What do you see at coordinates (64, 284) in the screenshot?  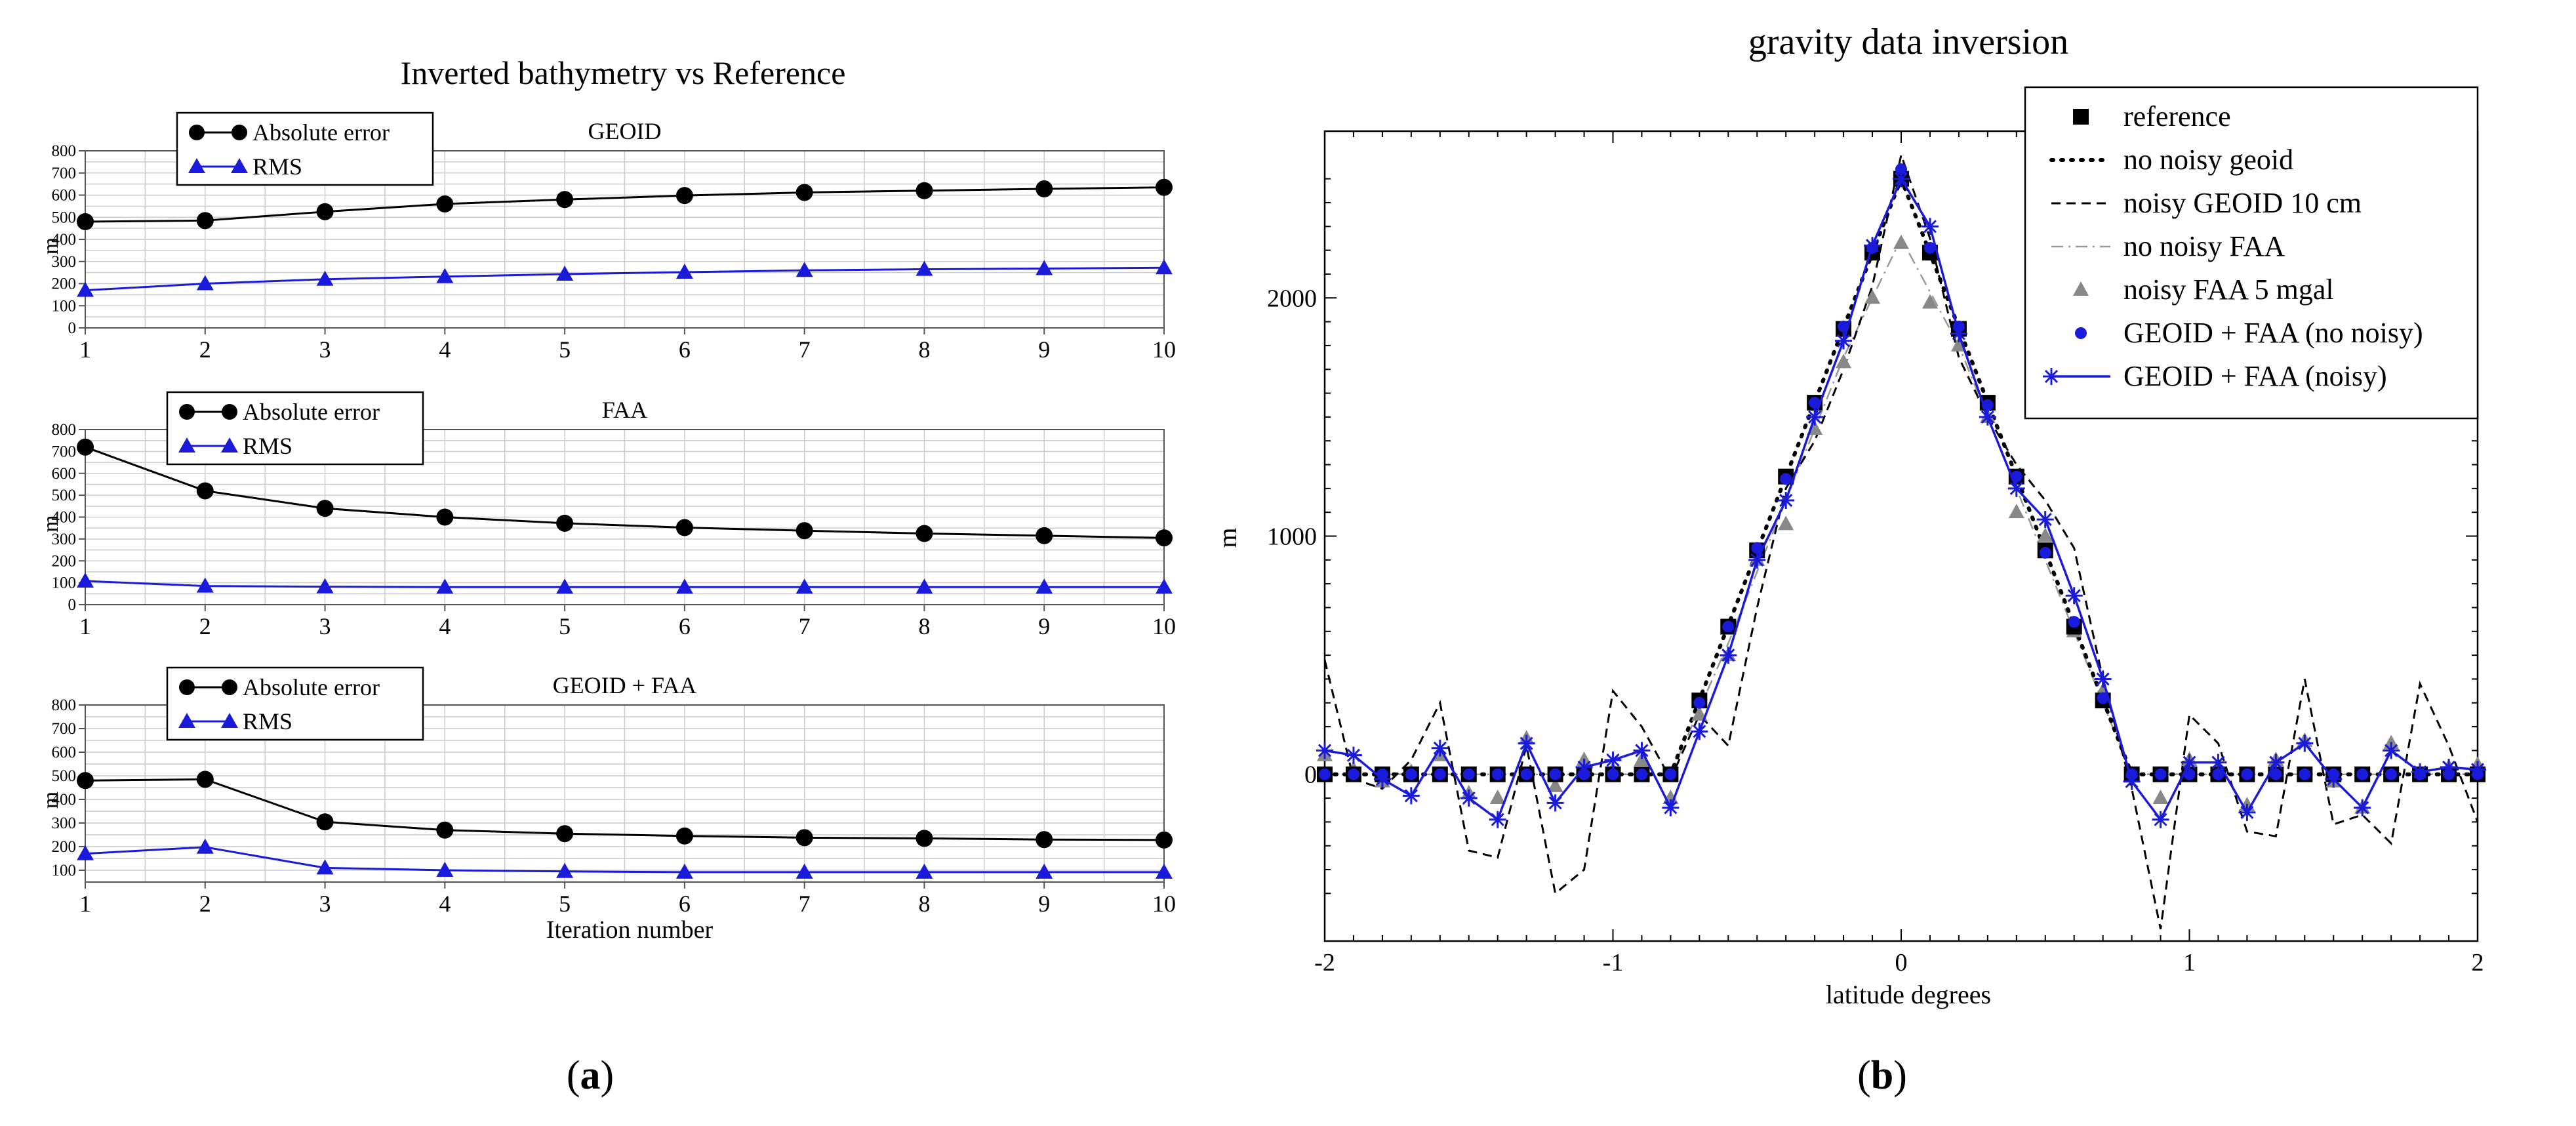 I see `y-tick-label: 200` at bounding box center [64, 284].